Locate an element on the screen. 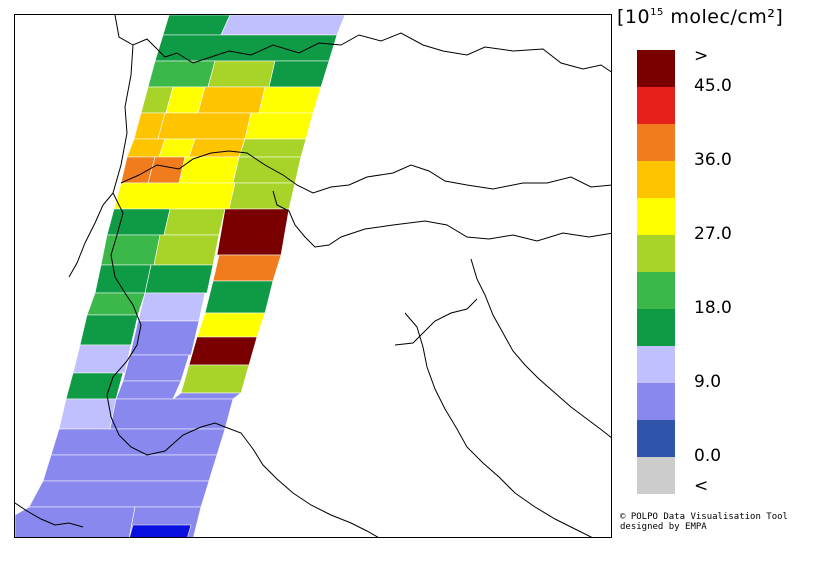 The height and width of the screenshot is (566, 813). legend-tick-label: 0.0 is located at coordinates (708, 456).